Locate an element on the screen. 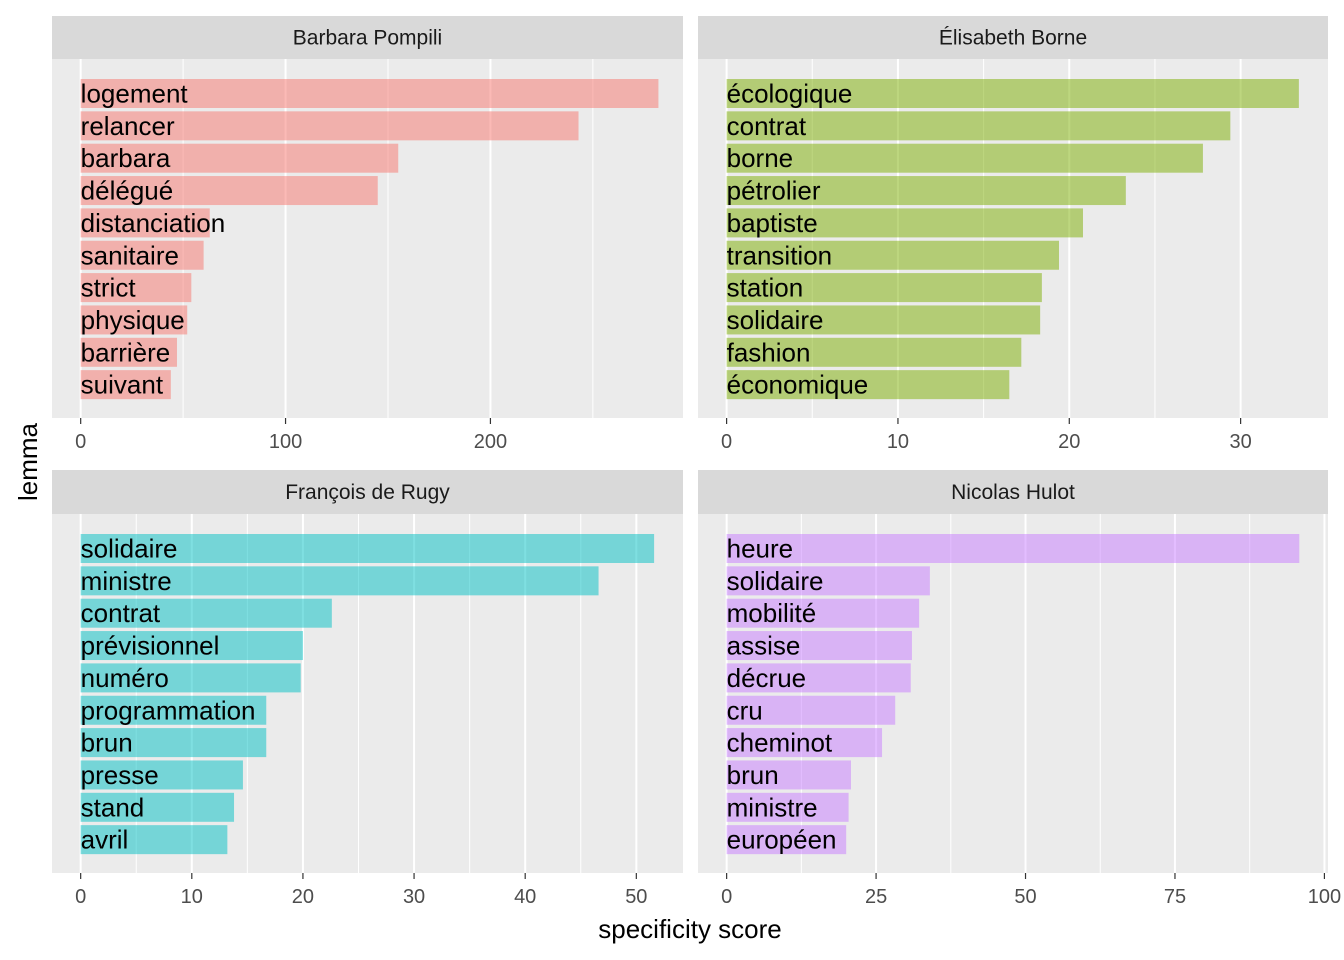 This screenshot has width=1344, height=960. bar-label: économique is located at coordinates (798, 385).